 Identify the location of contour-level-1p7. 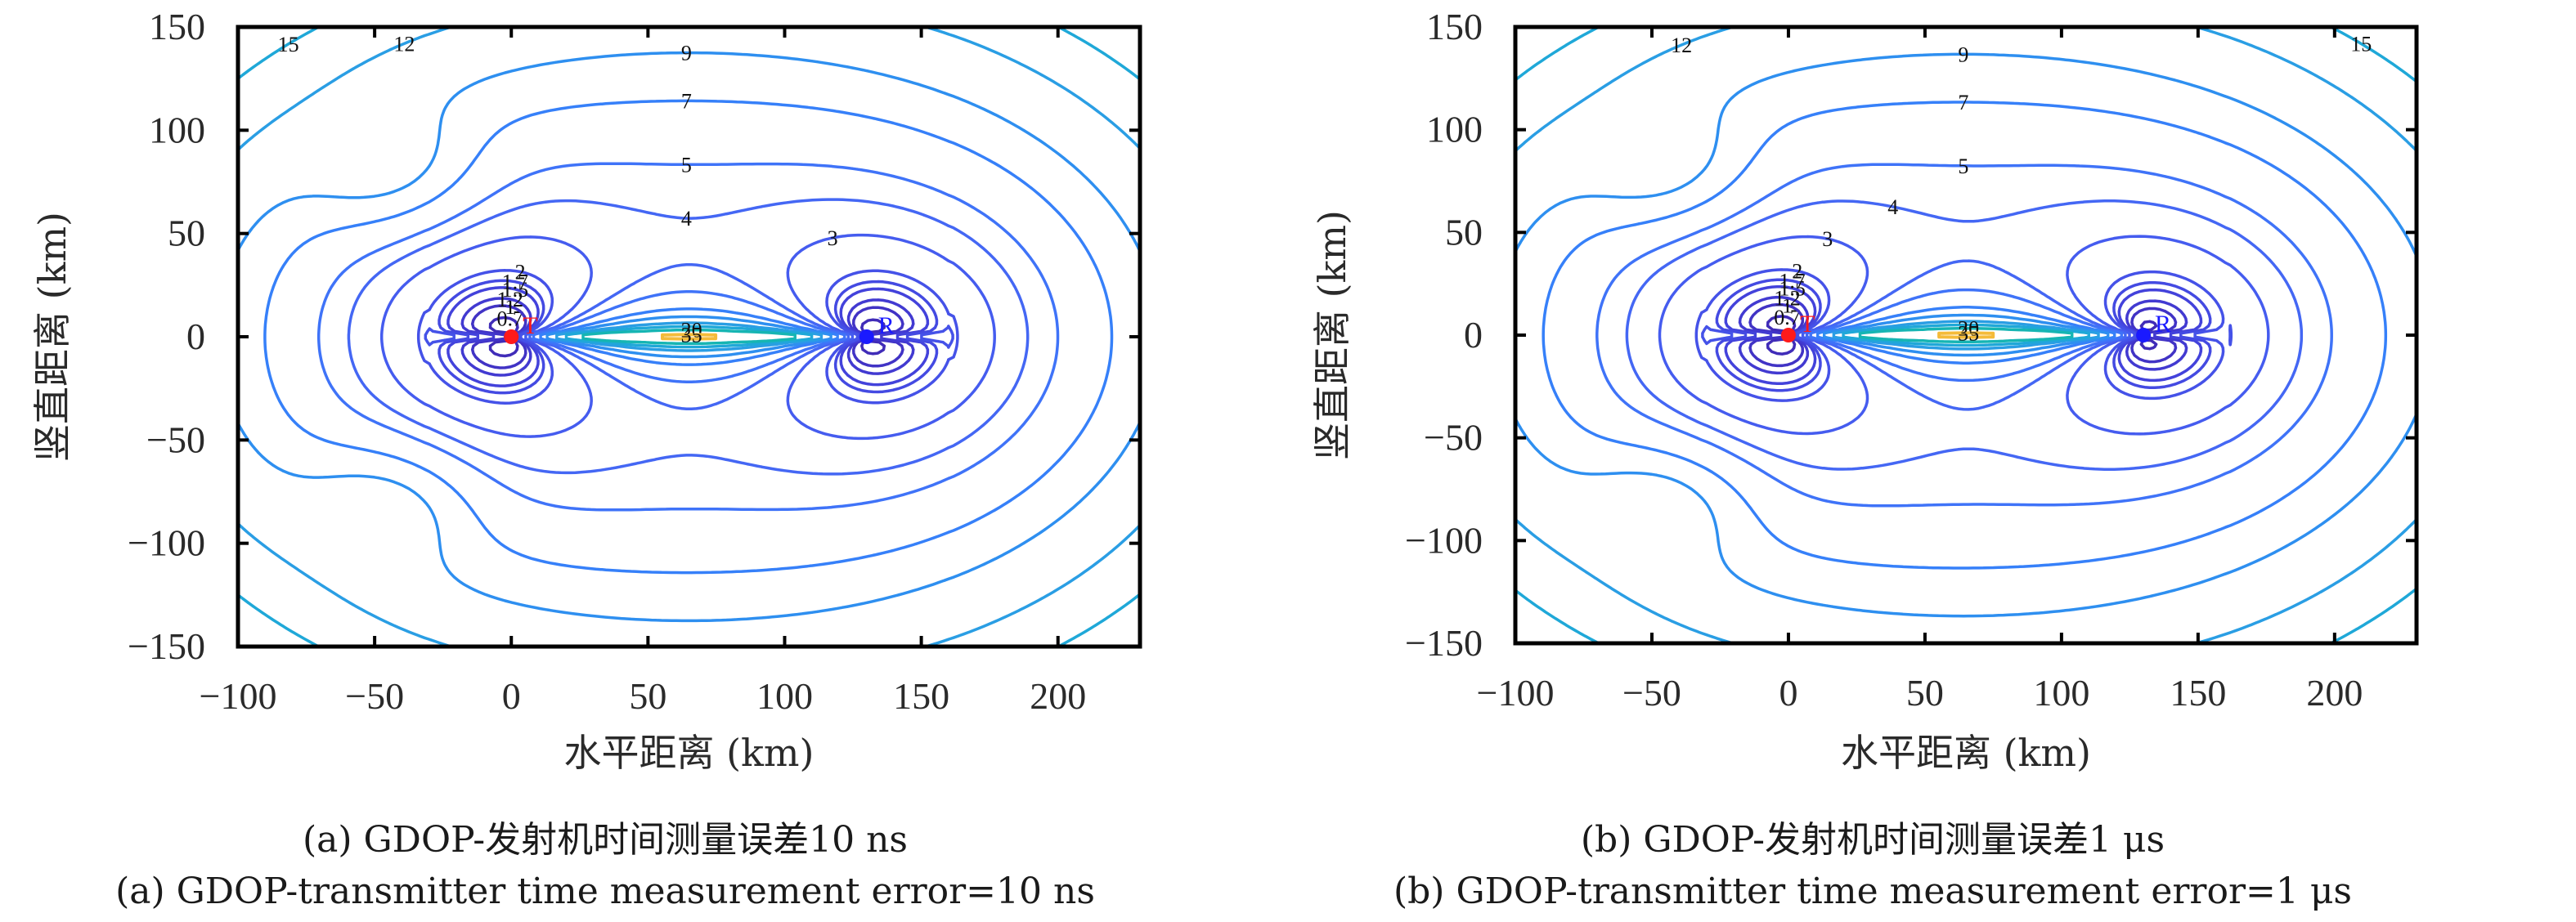
(1964, 335).